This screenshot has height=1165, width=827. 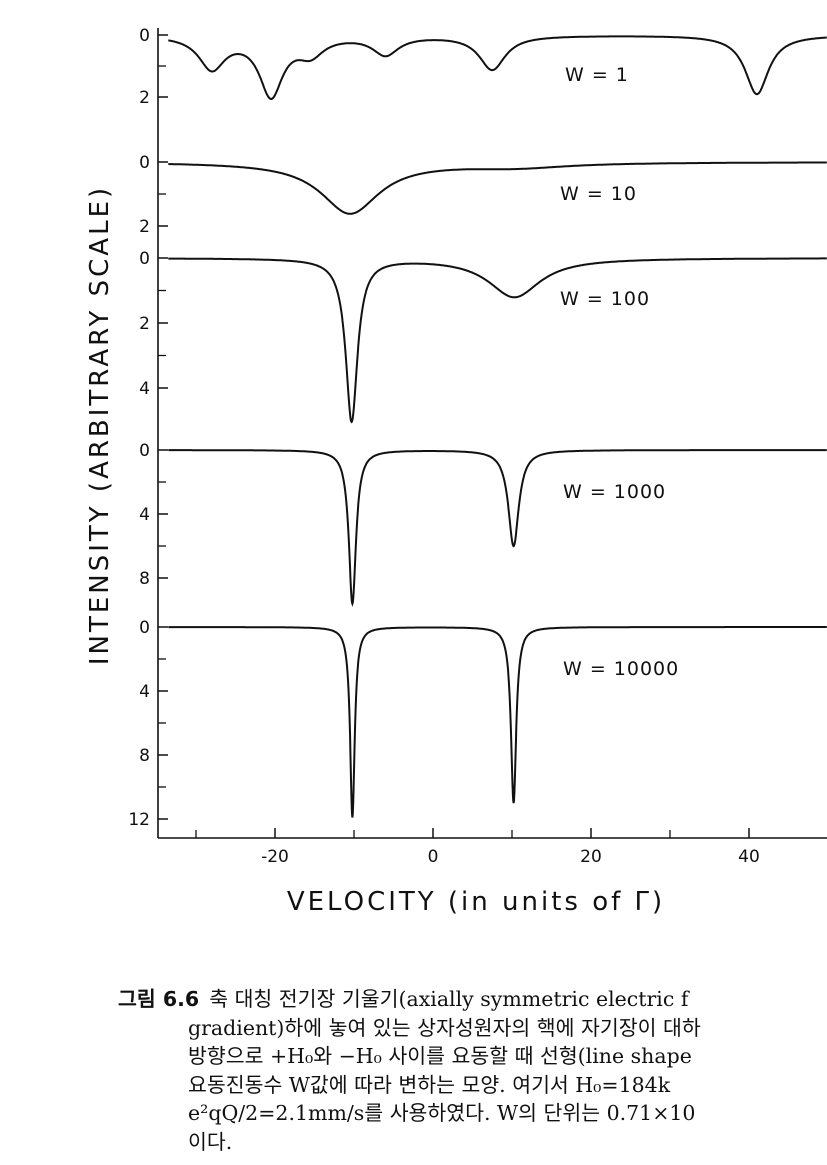 What do you see at coordinates (440, 1056) in the screenshot?
I see `caption-line: 방향으로 +H₀와 −H₀ 사이를 요동할 때 선형(line shape` at bounding box center [440, 1056].